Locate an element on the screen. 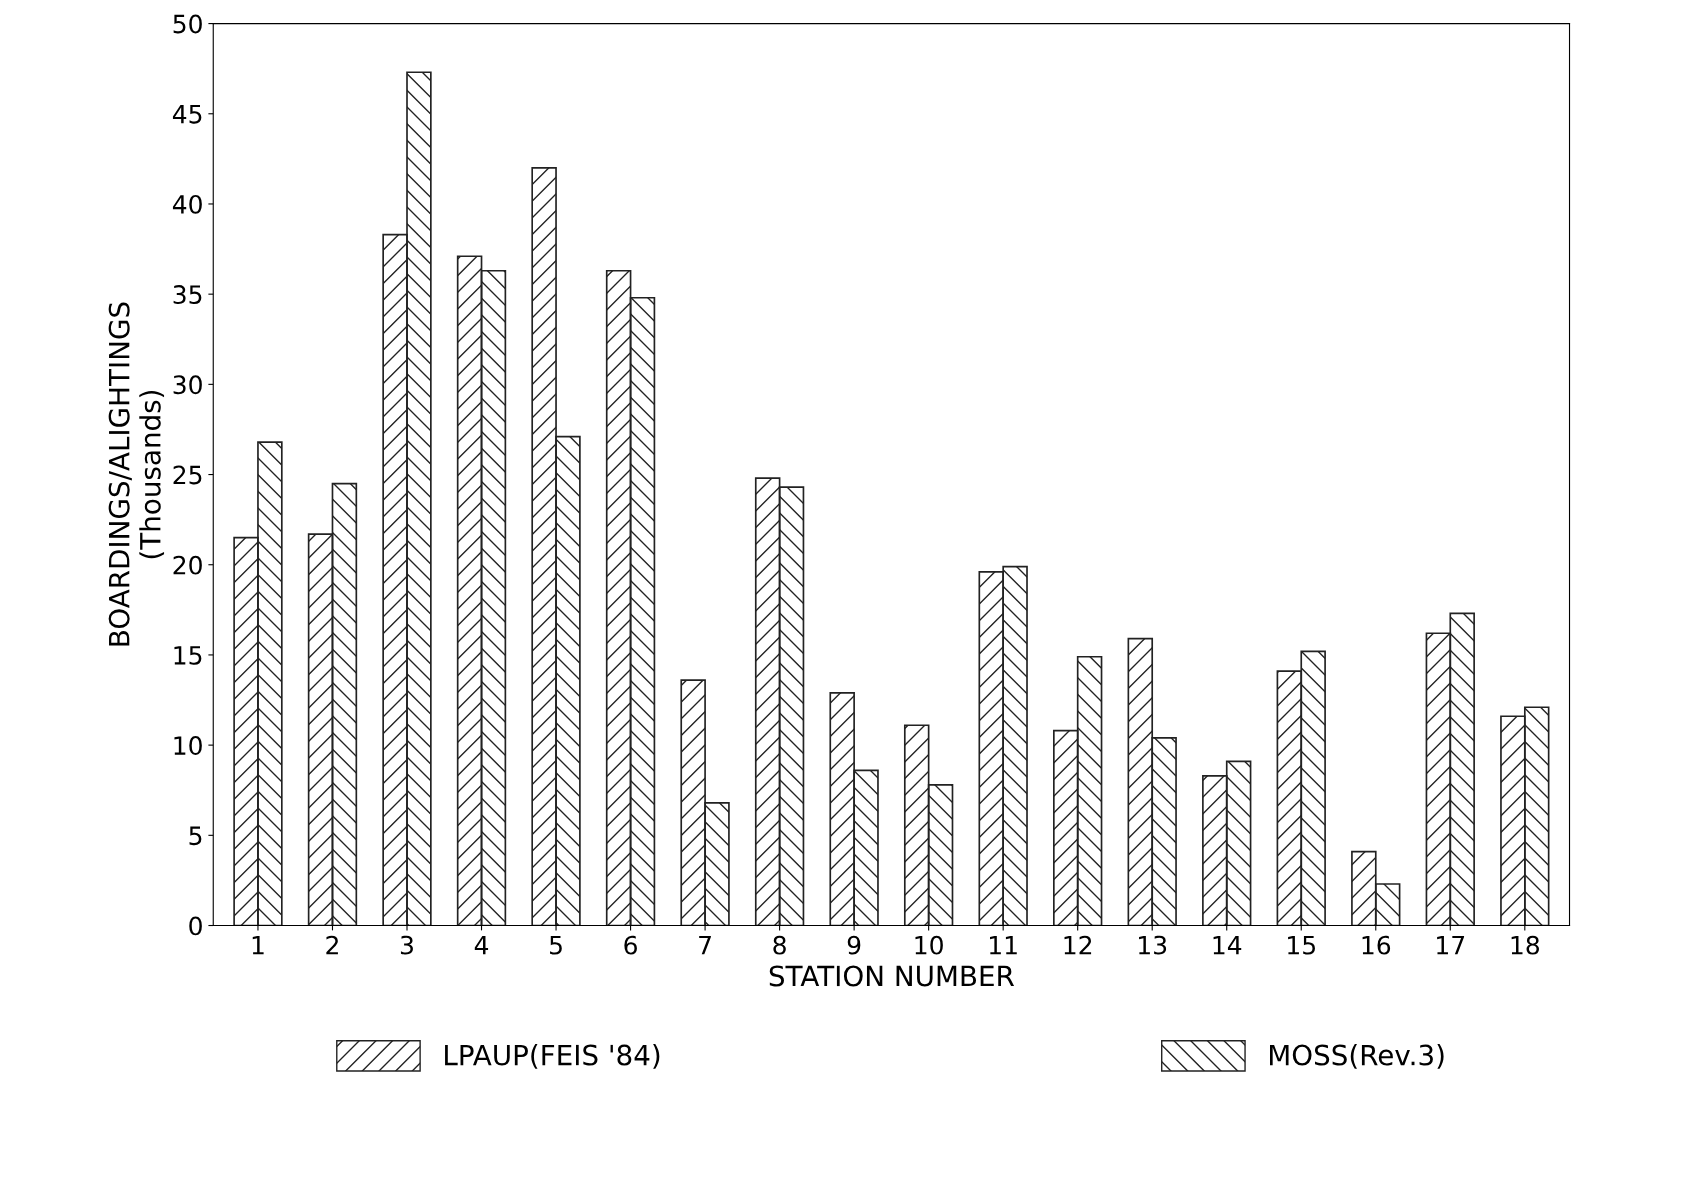 The width and height of the screenshot is (1706, 1179). x-tick-label: 12 is located at coordinates (1078, 945).